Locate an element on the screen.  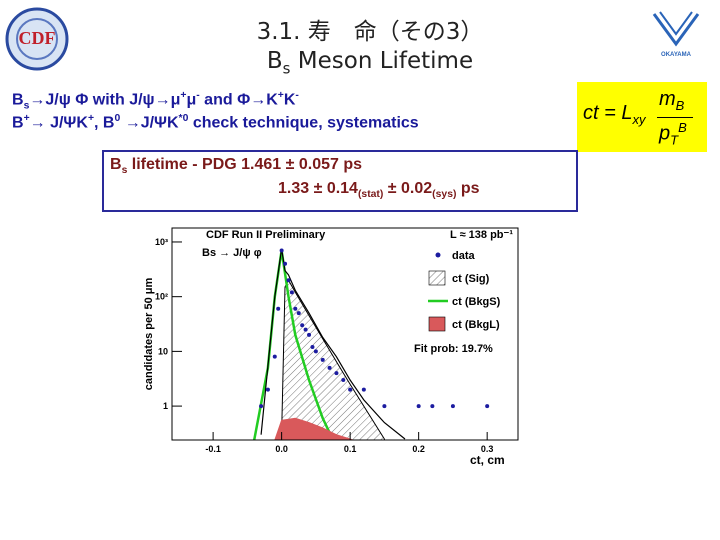
text: T is located at coordinates (674, 140).